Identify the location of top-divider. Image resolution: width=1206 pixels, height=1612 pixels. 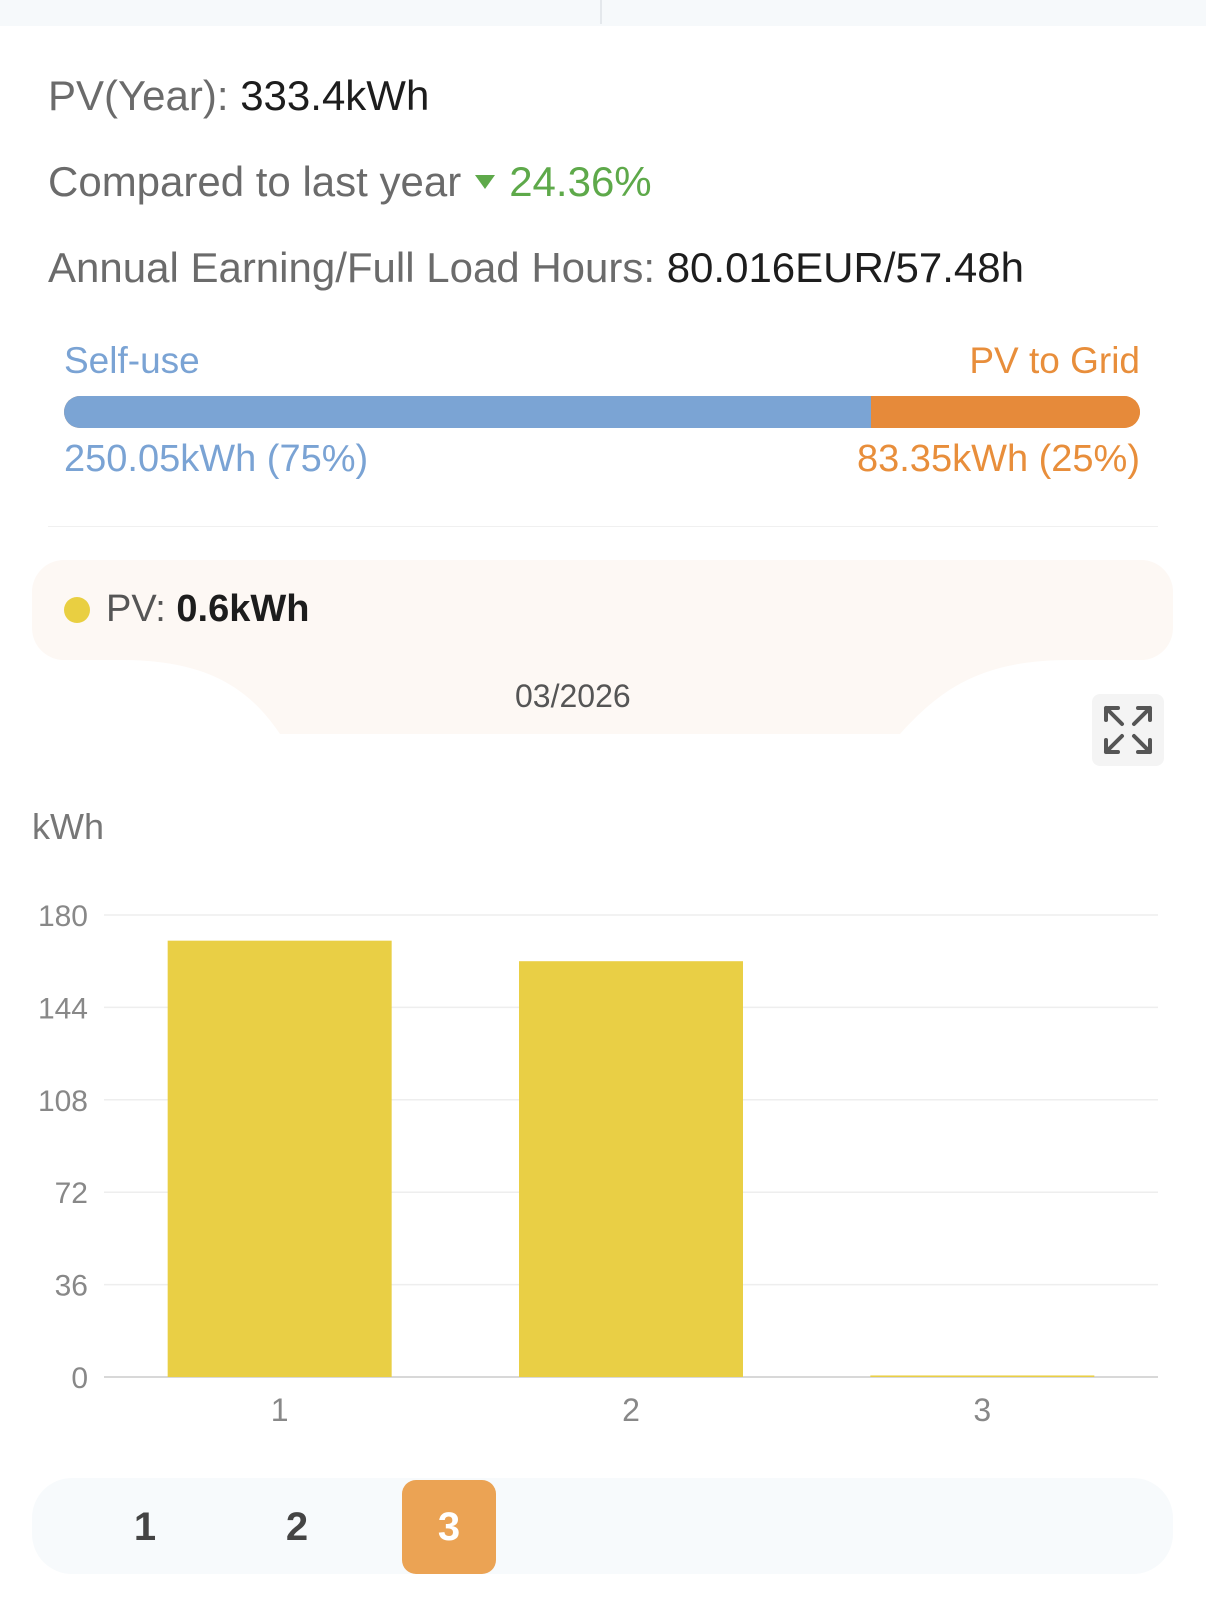
(601, 12).